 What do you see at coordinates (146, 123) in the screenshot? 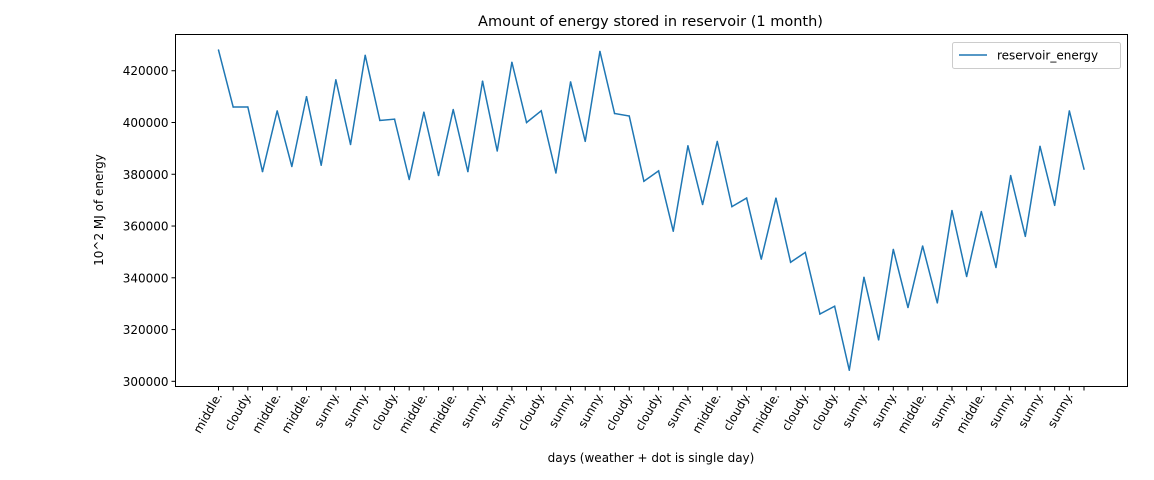
I see `y-tick-label: 400000` at bounding box center [146, 123].